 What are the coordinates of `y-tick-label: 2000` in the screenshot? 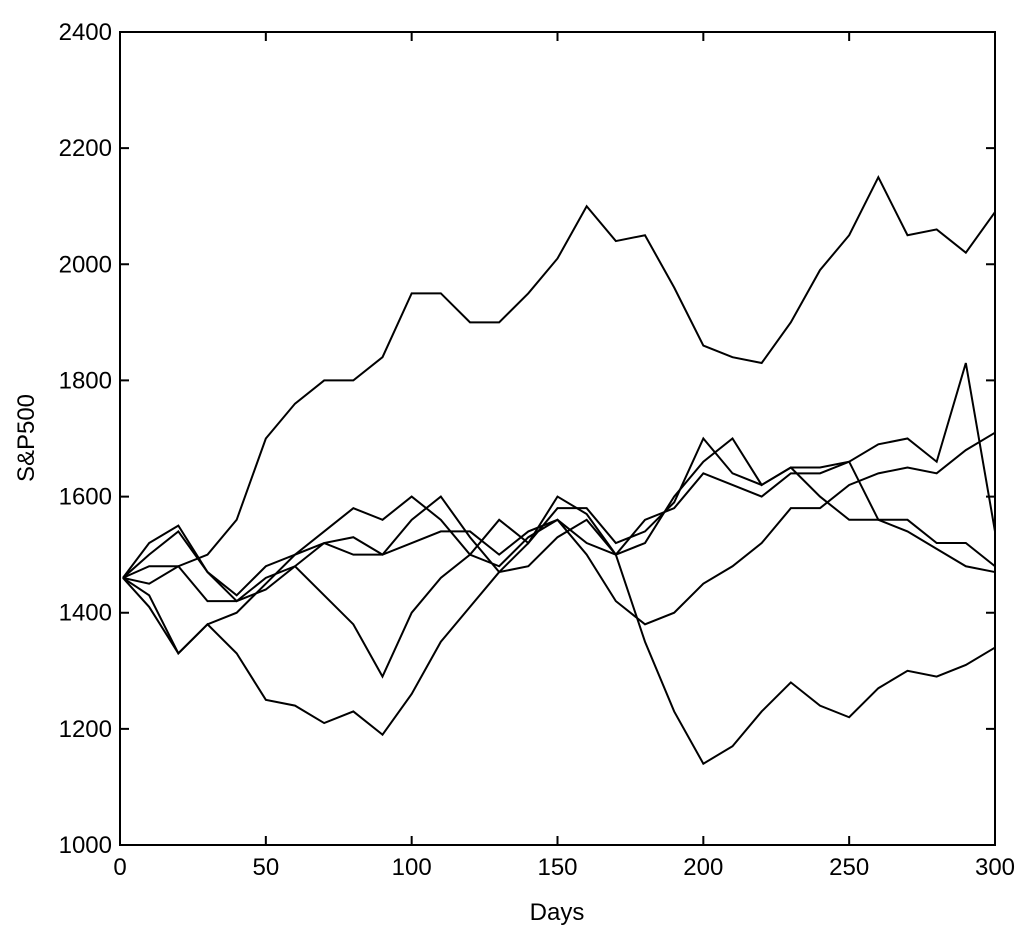 It's located at (85, 264).